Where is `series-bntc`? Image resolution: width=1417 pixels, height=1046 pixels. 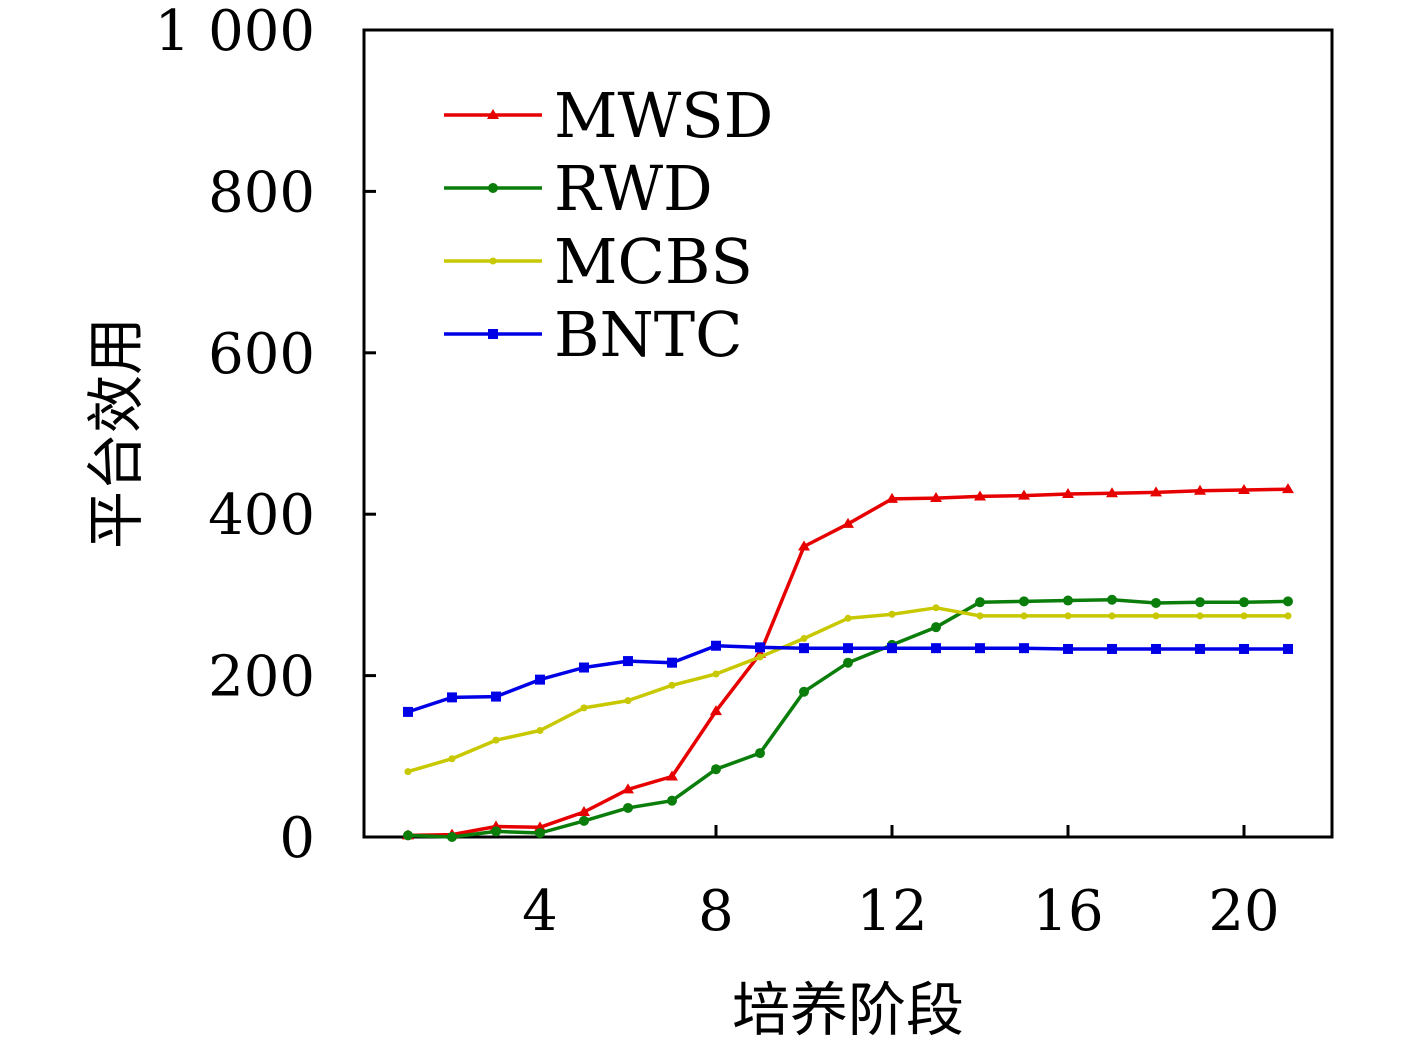 series-bntc is located at coordinates (848, 678).